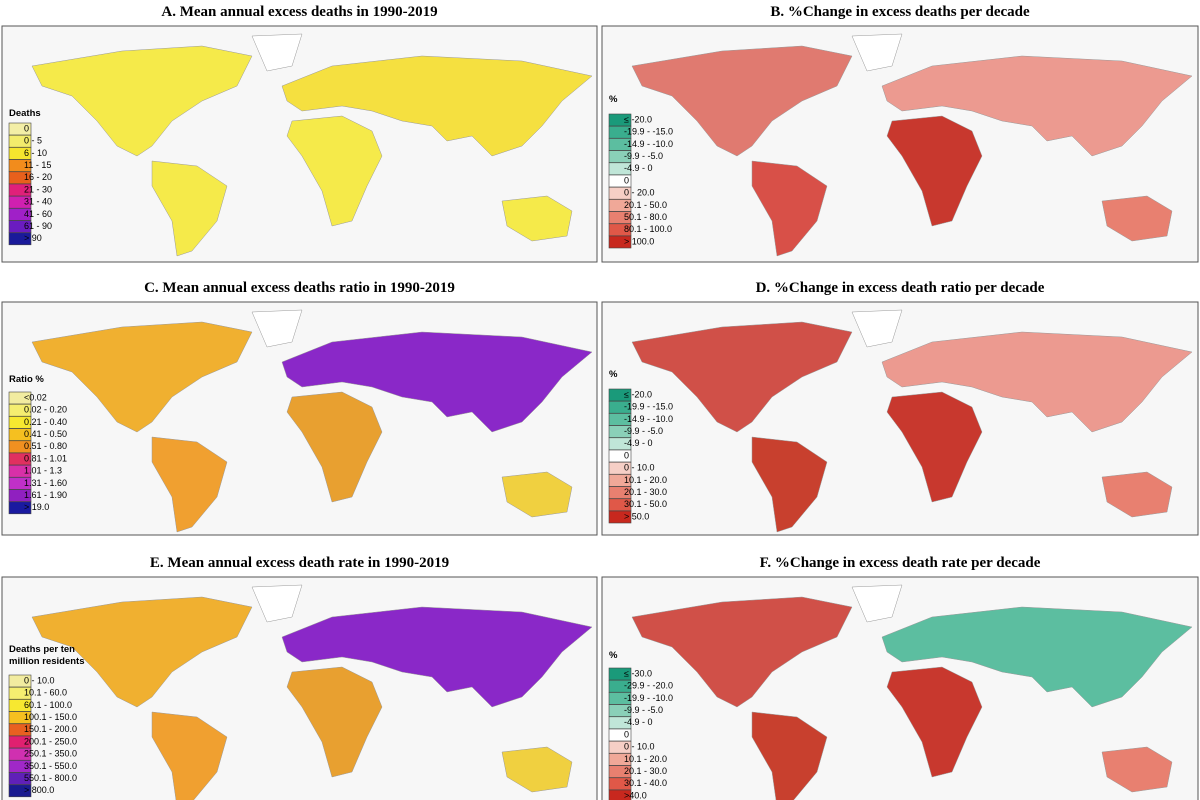  I want to click on legend-label: 350.1 - 550.0, so click(50, 766).